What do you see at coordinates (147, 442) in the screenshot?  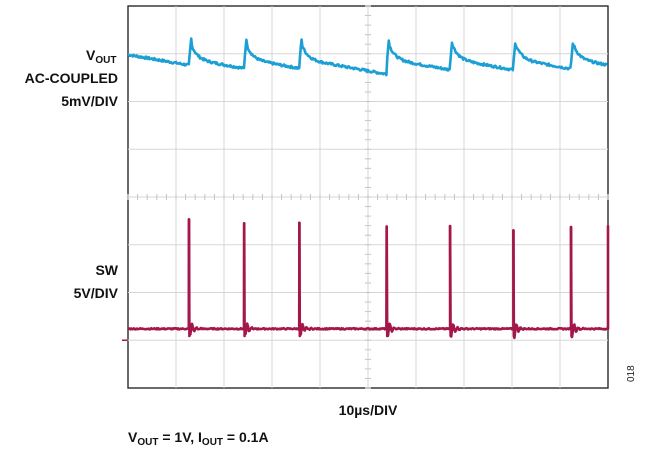 I see `caption-vout-sub: OUT` at bounding box center [147, 442].